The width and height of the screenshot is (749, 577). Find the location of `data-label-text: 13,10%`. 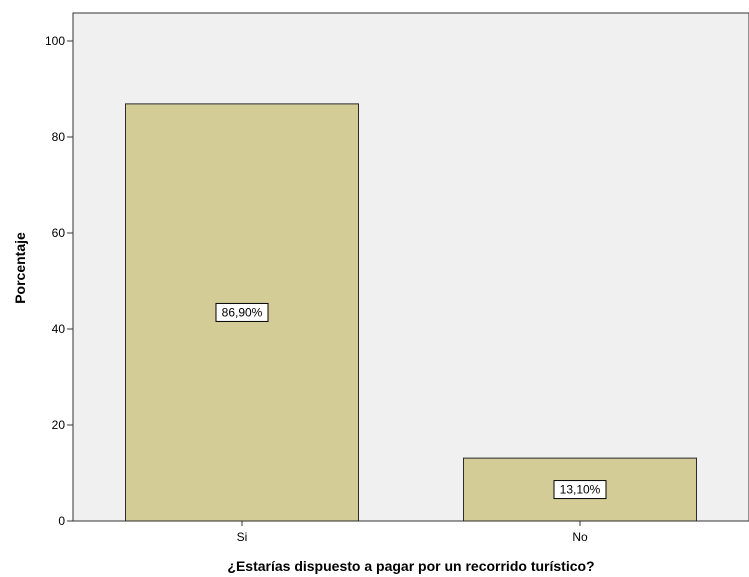

data-label-text: 13,10% is located at coordinates (580, 490).